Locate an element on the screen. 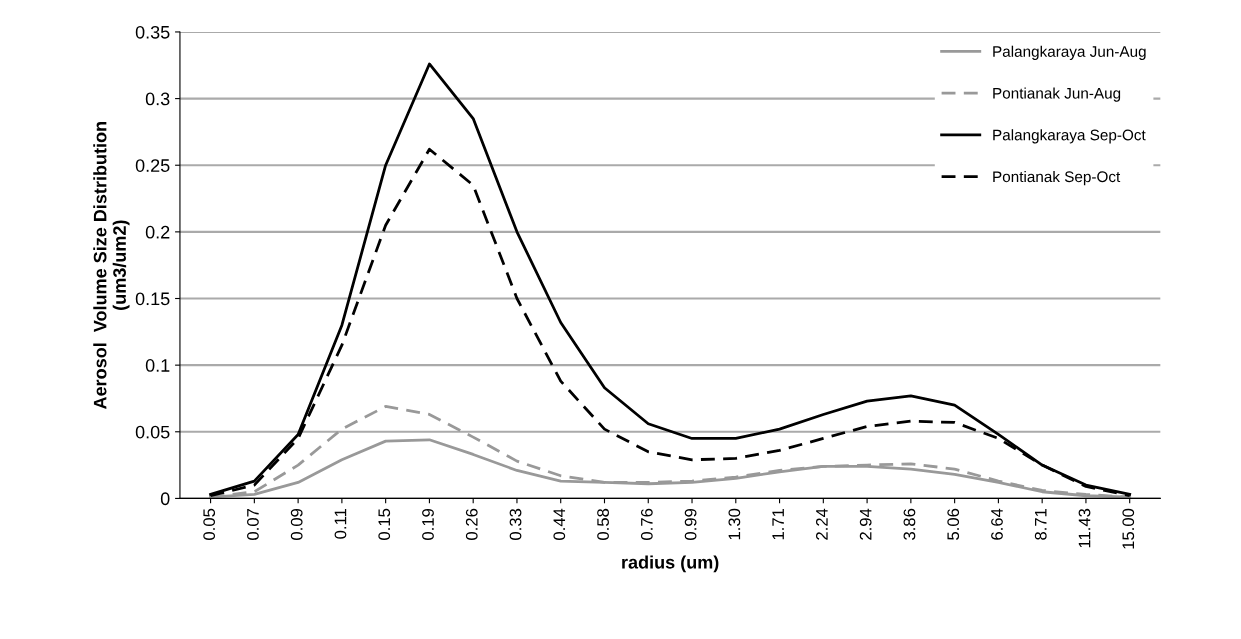  x-tick-label: 0.44 is located at coordinates (559, 524).